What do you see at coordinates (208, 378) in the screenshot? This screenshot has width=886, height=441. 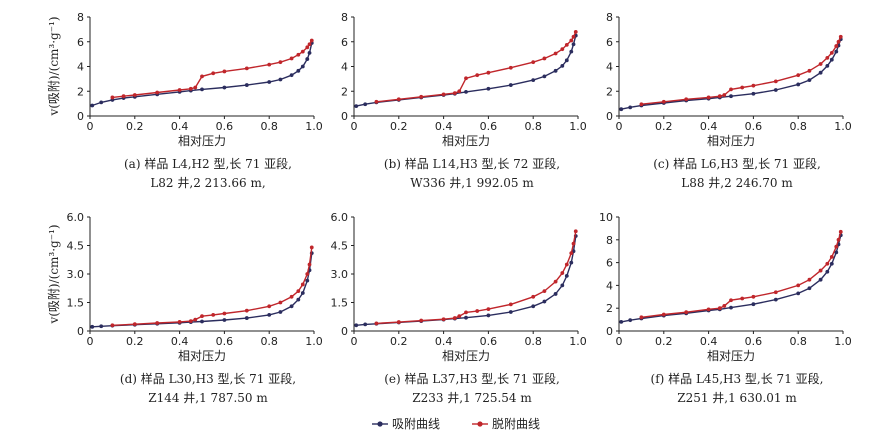 I see `panel-caption: (d) 样品 L30,H3 型,长 71 亚段,` at bounding box center [208, 378].